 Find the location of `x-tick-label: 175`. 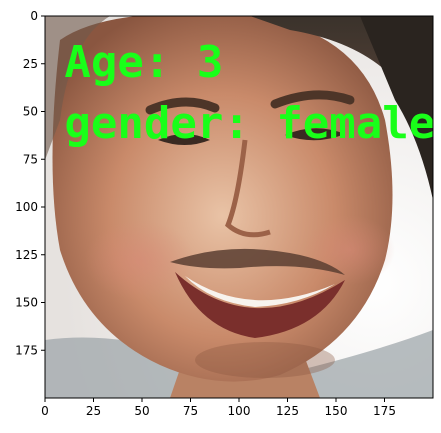

x-tick-label: 175 is located at coordinates (384, 411).